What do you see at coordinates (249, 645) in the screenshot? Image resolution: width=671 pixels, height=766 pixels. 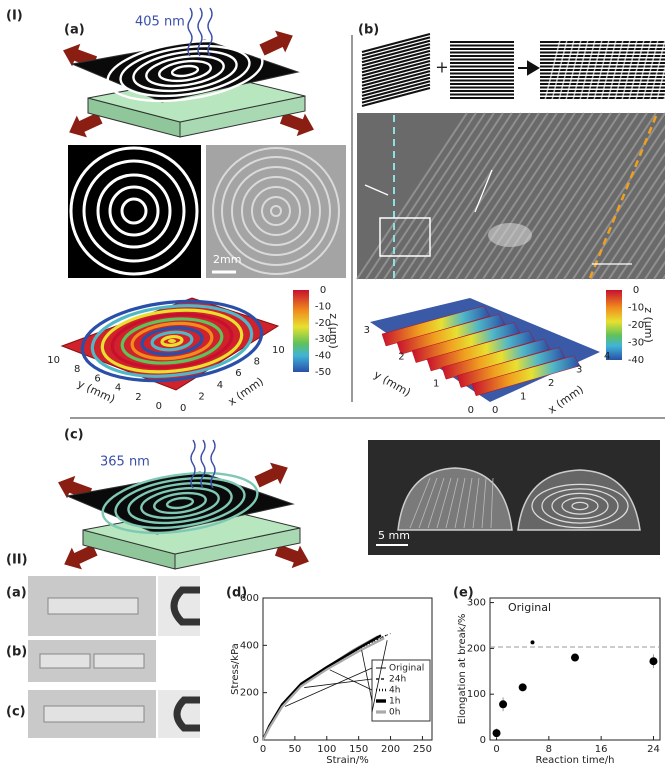 I see `y-tick-label: 400` at bounding box center [249, 645].